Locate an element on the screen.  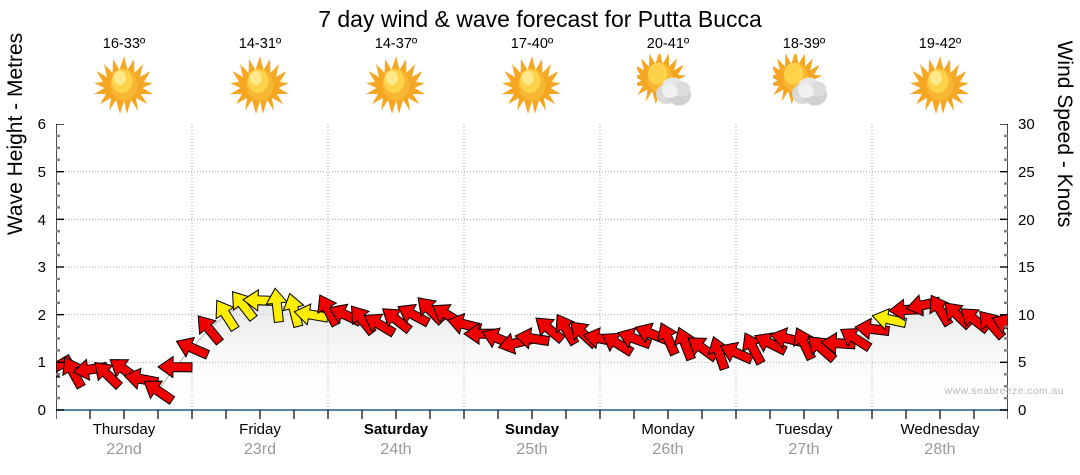
right-tick-4: 20 is located at coordinates (1026, 220).